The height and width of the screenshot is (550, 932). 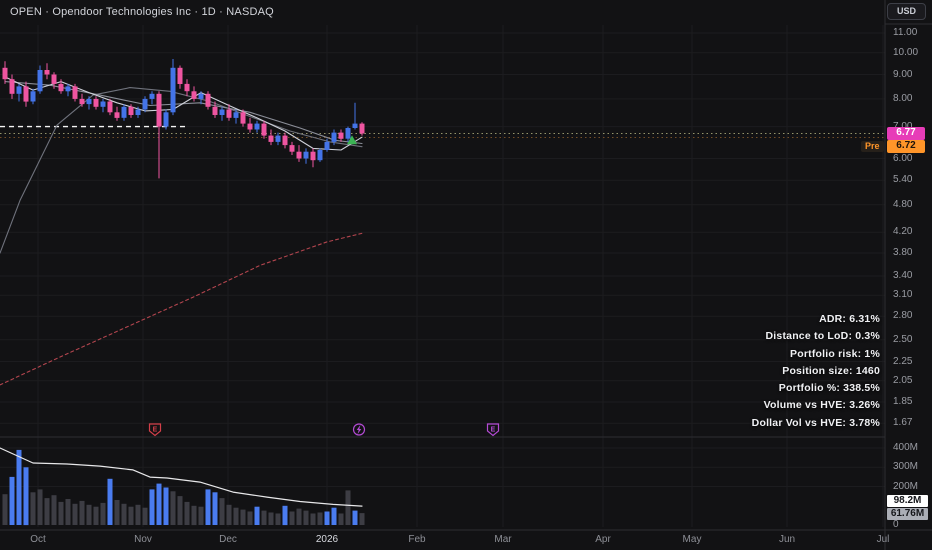 I want to click on volume-tick: 0, so click(x=896, y=524).